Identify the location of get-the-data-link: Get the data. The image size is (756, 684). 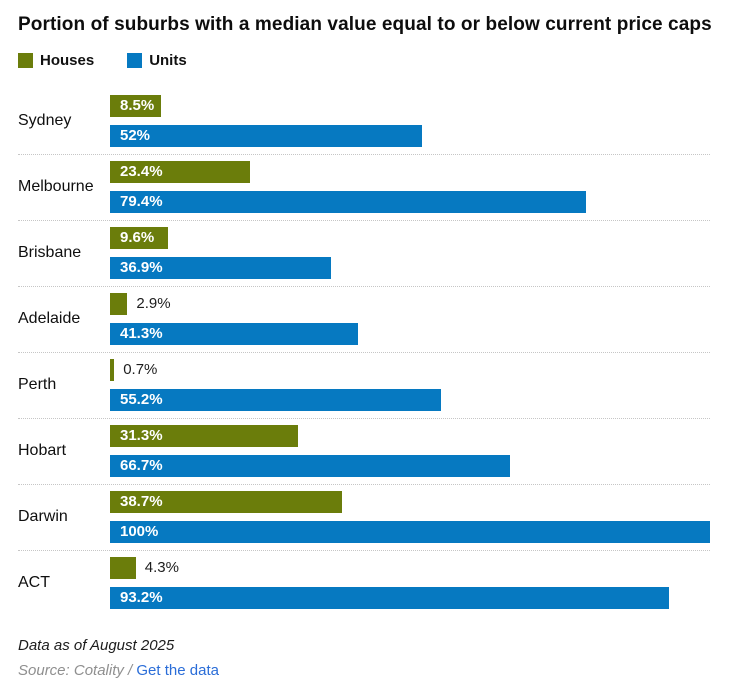
(177, 670).